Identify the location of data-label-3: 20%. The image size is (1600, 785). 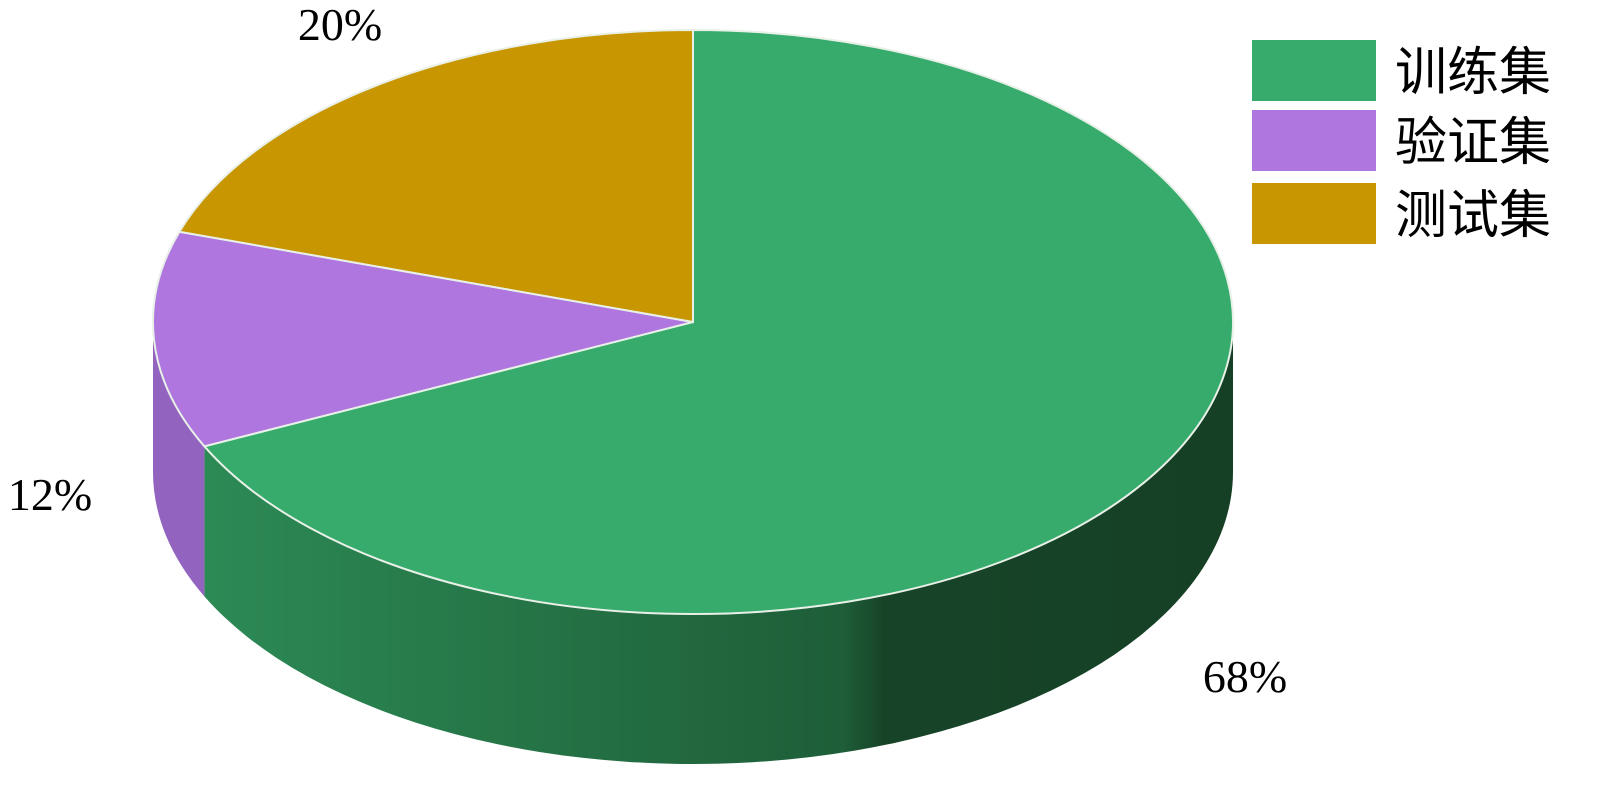
(340, 25).